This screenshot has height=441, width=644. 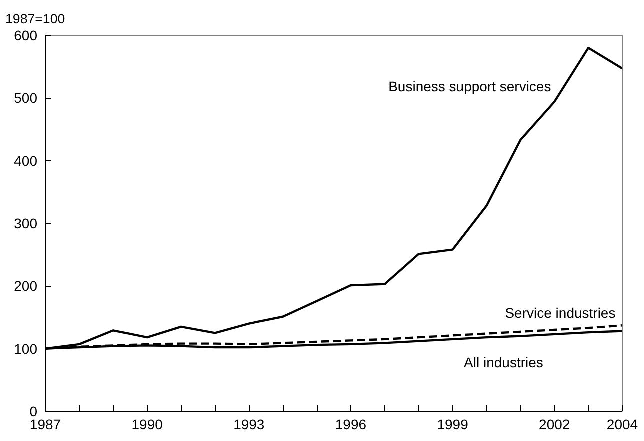 I want to click on x-tick-label: 1993, so click(x=249, y=424).